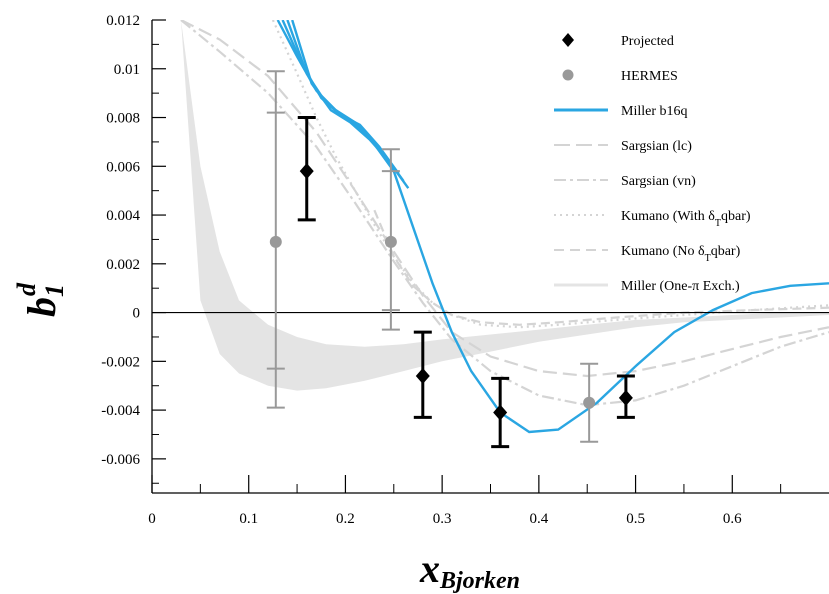  What do you see at coordinates (649, 76) in the screenshot?
I see `legend-label: HERMES` at bounding box center [649, 76].